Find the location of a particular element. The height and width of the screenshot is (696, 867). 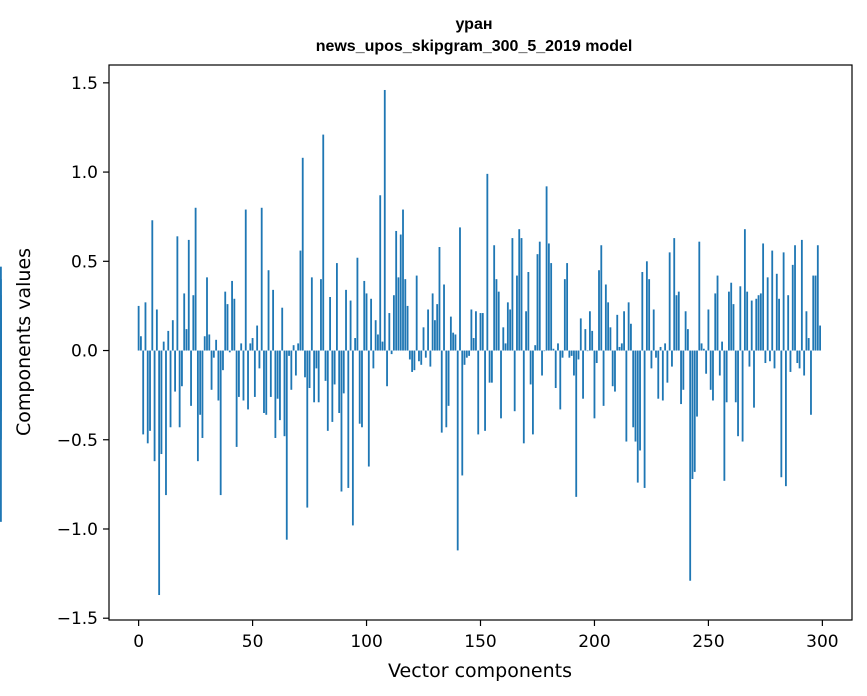

y-tick-label: 1.5 is located at coordinates (84, 84).